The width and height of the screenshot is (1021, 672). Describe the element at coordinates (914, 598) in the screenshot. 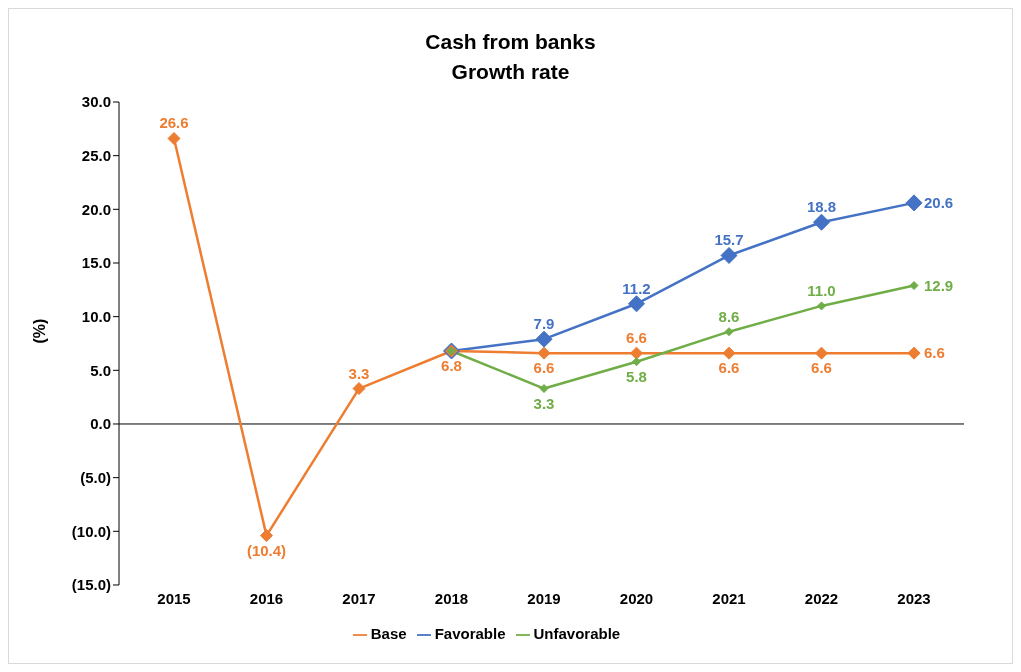

I see `x-tick-label: 2023` at that location.